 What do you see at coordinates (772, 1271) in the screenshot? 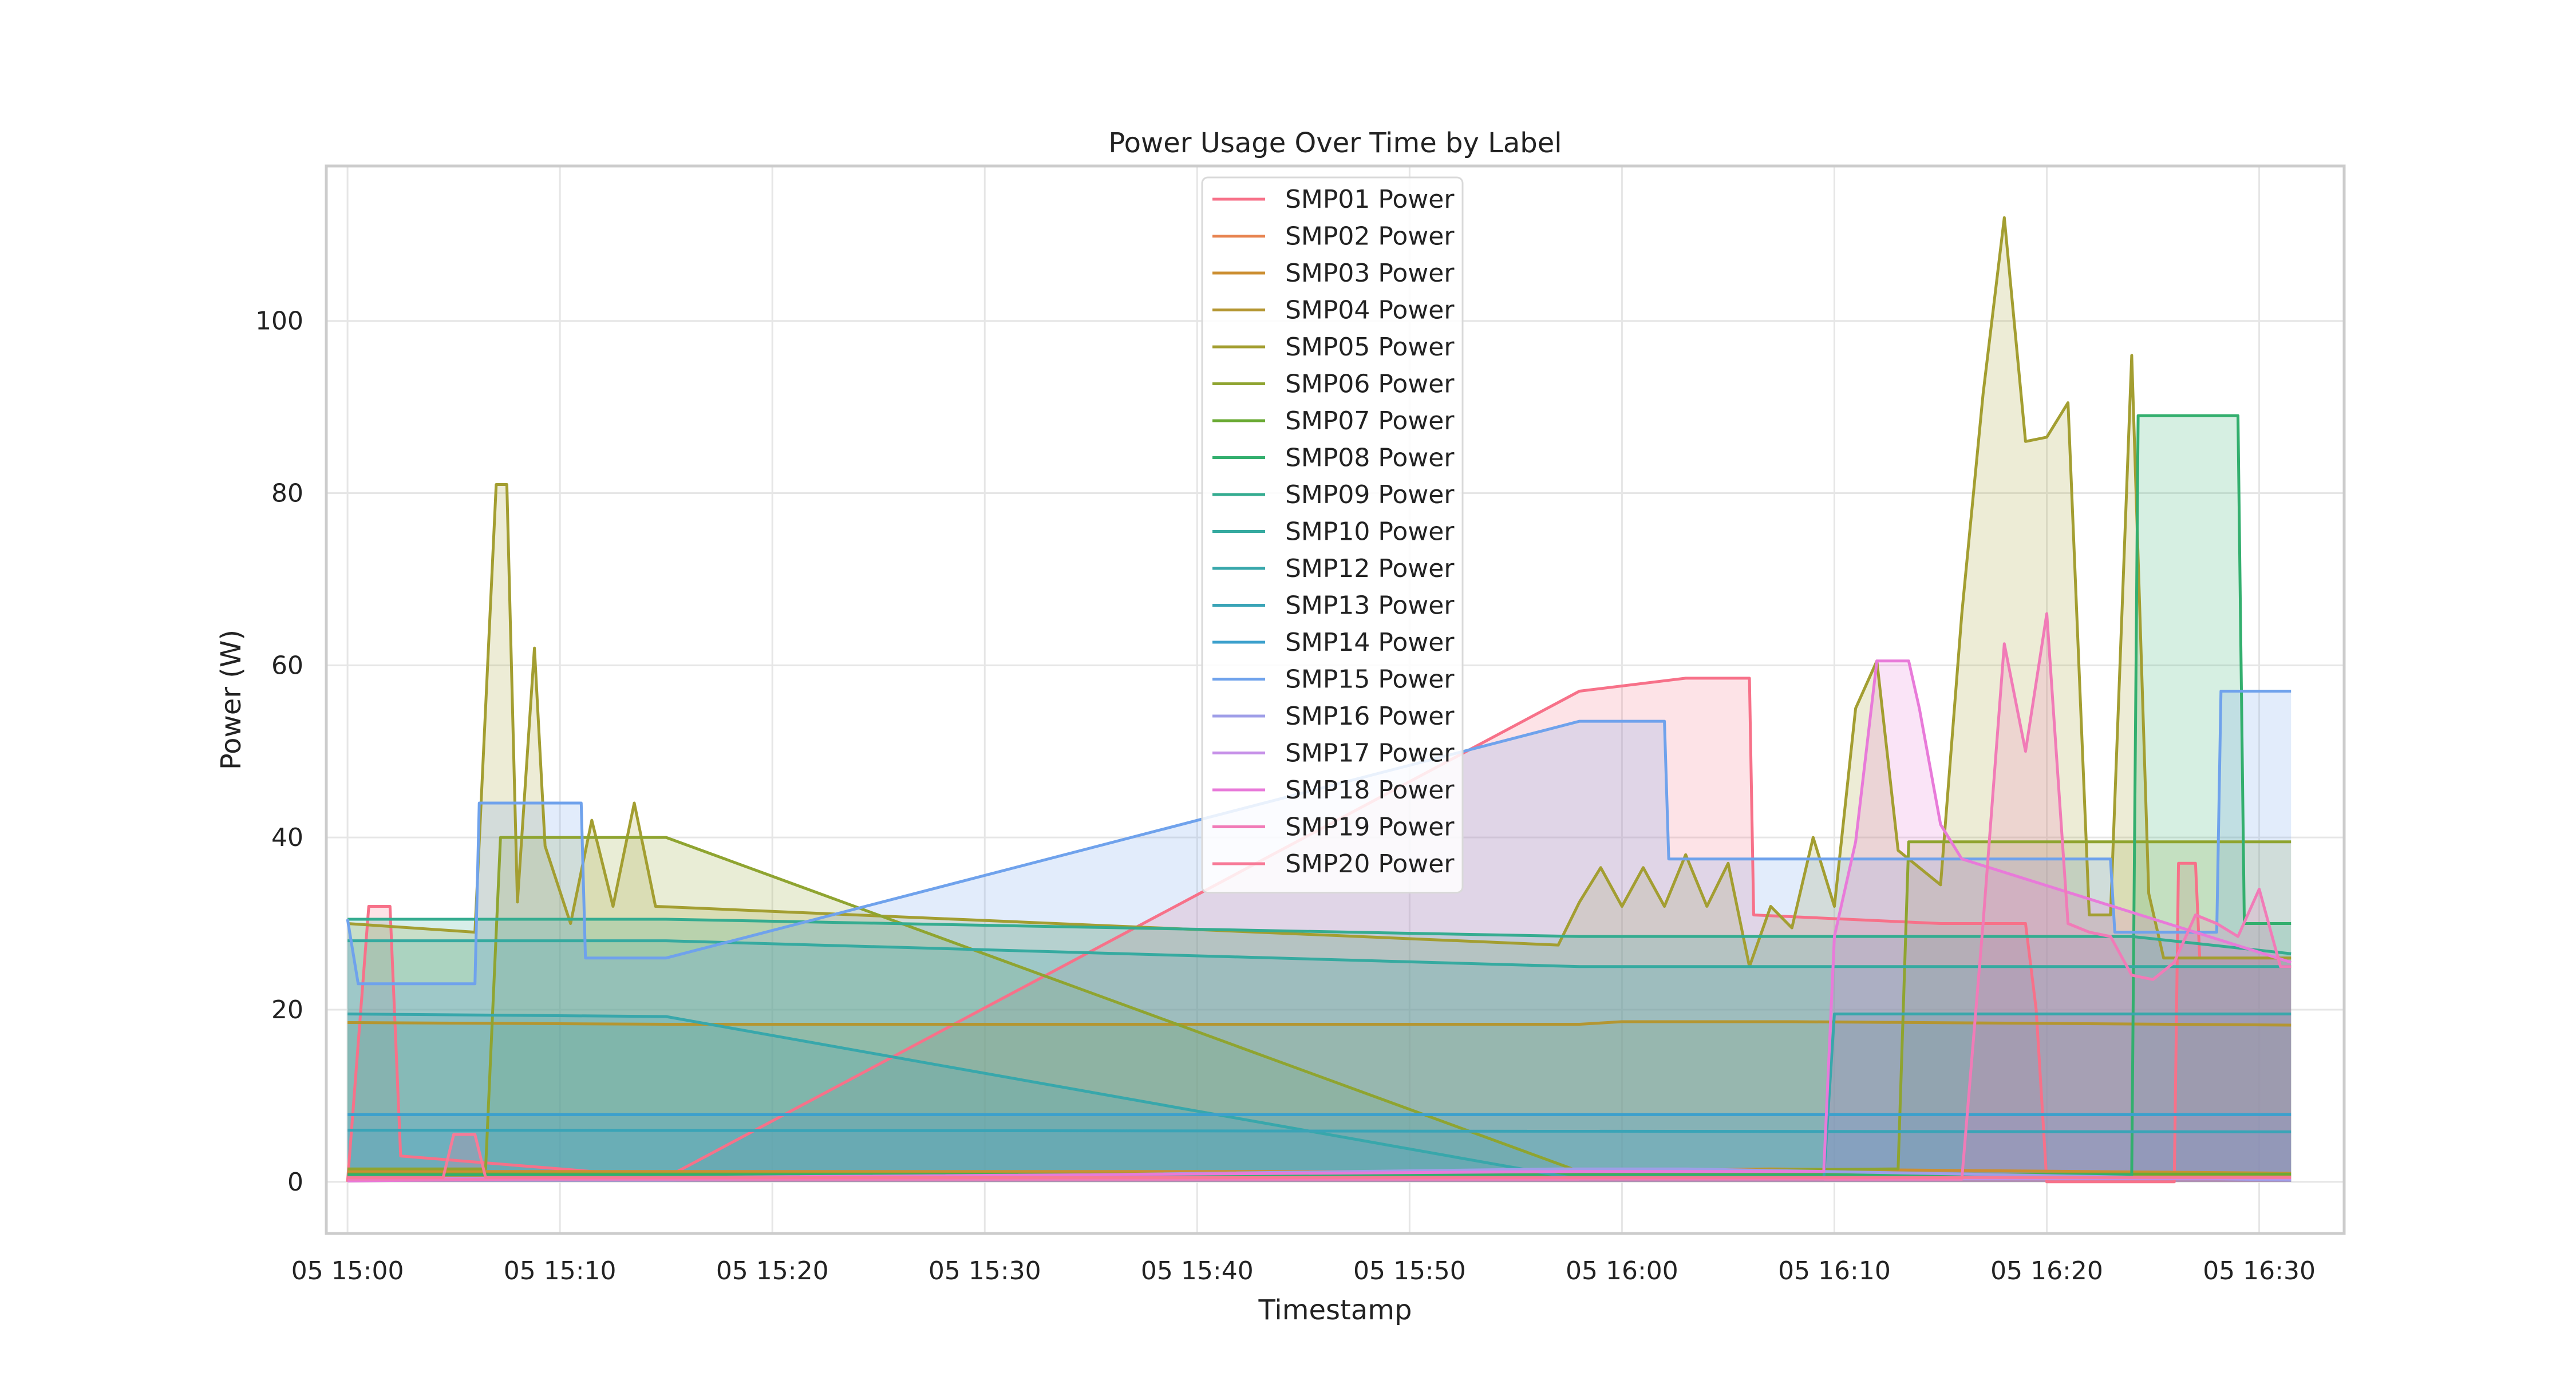
I see `x-tick-label: 05 15:20` at bounding box center [772, 1271].